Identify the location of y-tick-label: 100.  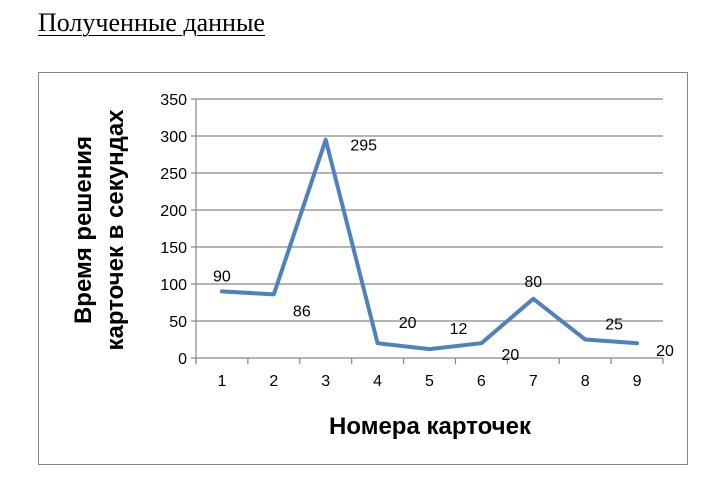
(173, 285).